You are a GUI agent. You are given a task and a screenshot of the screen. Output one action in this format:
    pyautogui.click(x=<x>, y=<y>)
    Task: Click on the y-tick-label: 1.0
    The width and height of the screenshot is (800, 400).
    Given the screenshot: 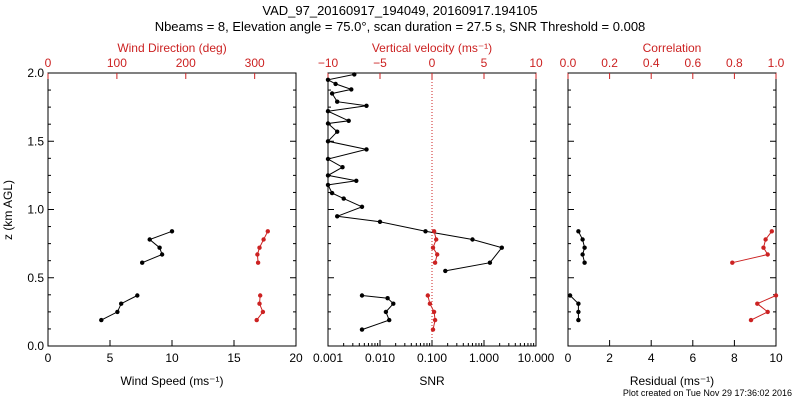 What is the action you would take?
    pyautogui.click(x=35, y=210)
    